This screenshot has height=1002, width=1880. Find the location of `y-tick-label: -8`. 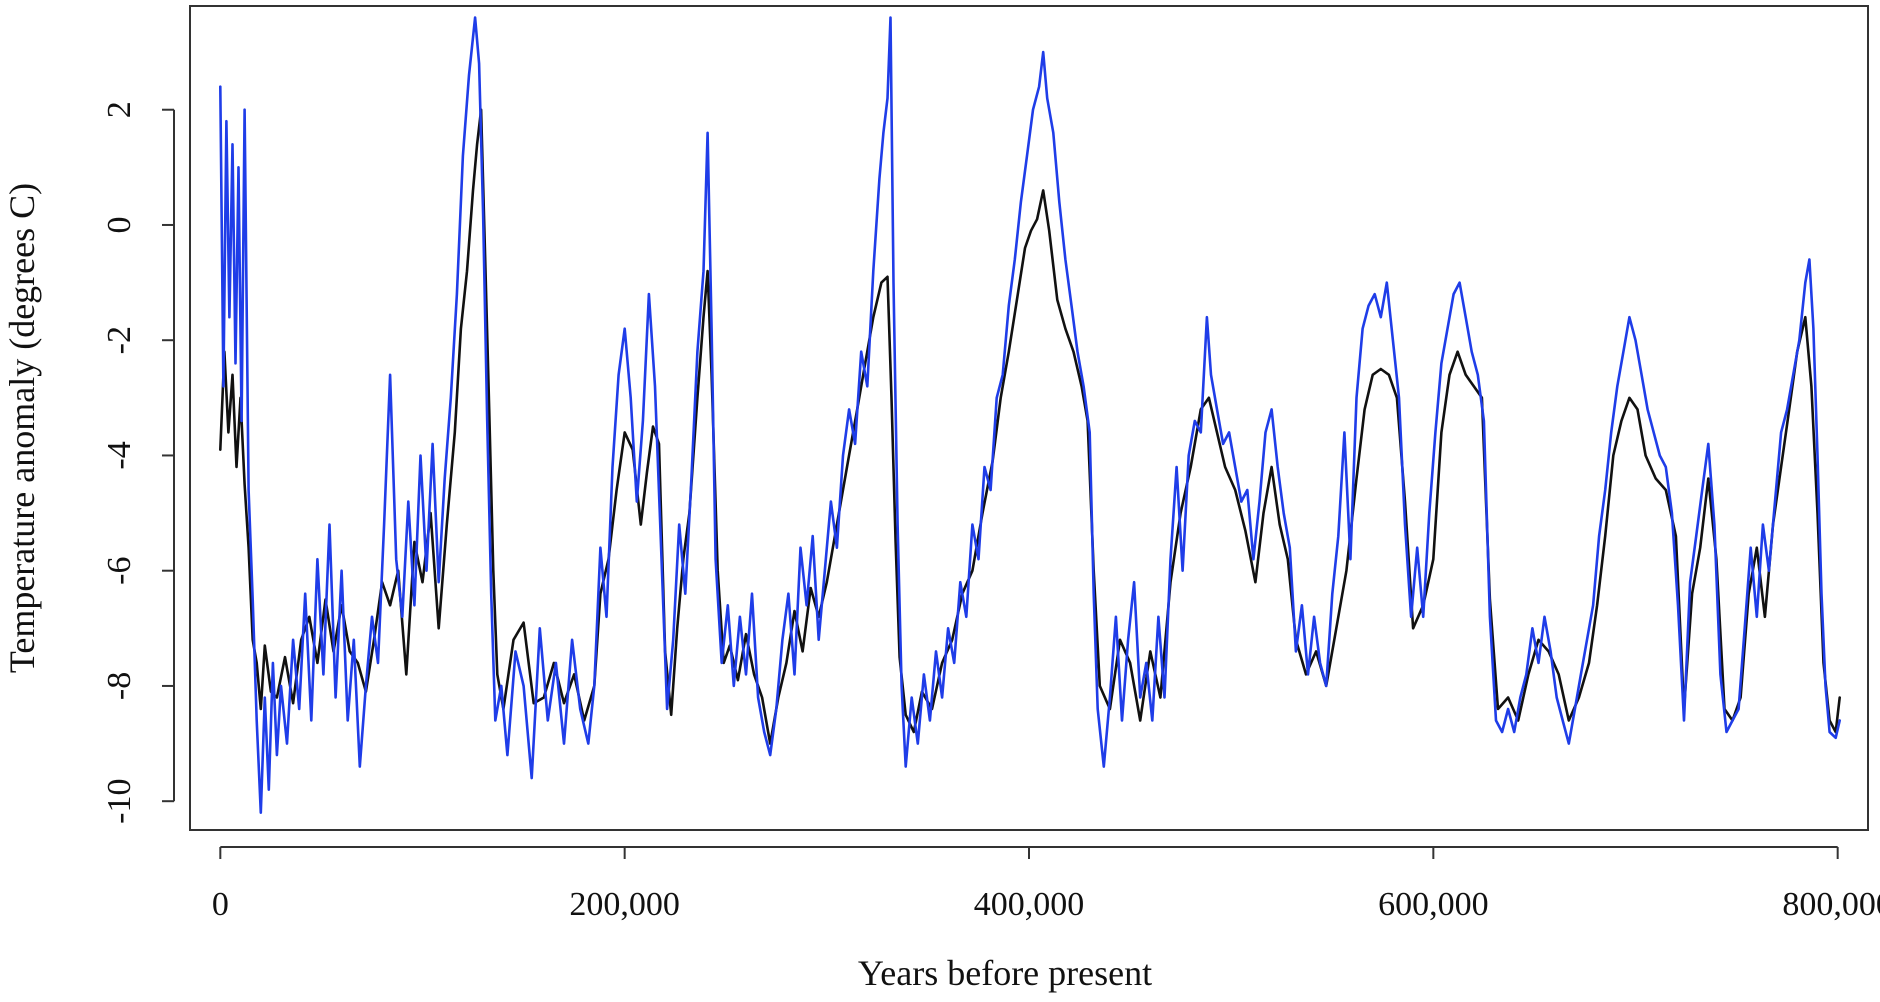

y-tick-label: -8 is located at coordinates (119, 686).